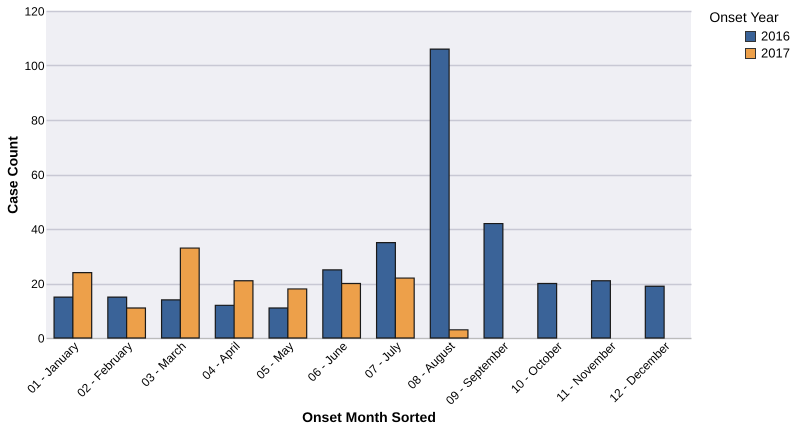 Image resolution: width=811 pixels, height=441 pixels. I want to click on x-axis-title: Onset Month Sorted, so click(369, 416).